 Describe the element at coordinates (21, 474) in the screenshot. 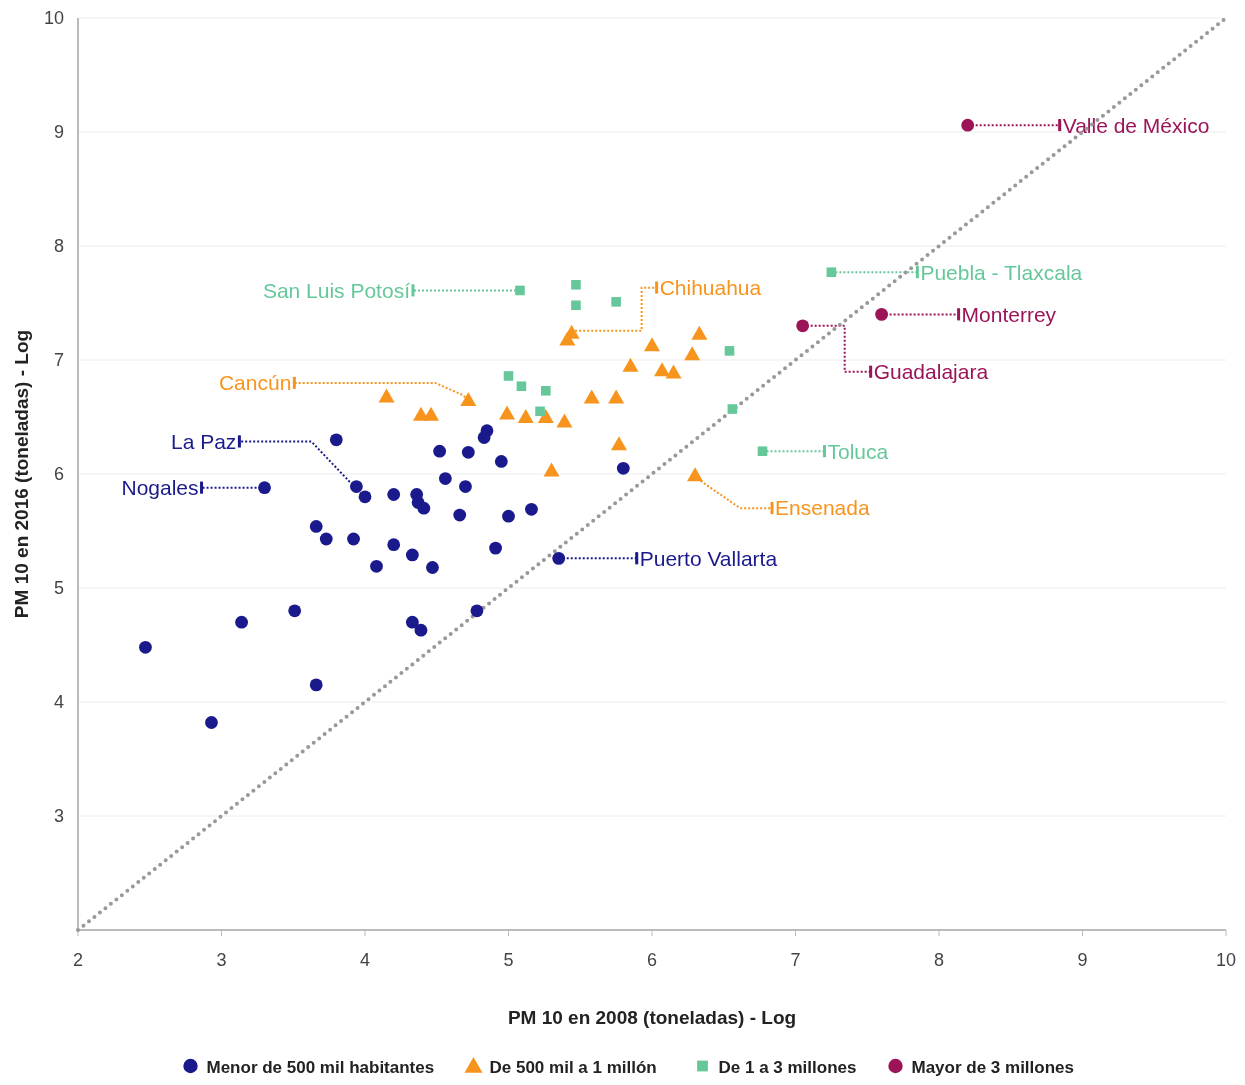

I see `y-axis-title: PM 10 en 2016 (toneladas) - Log` at that location.